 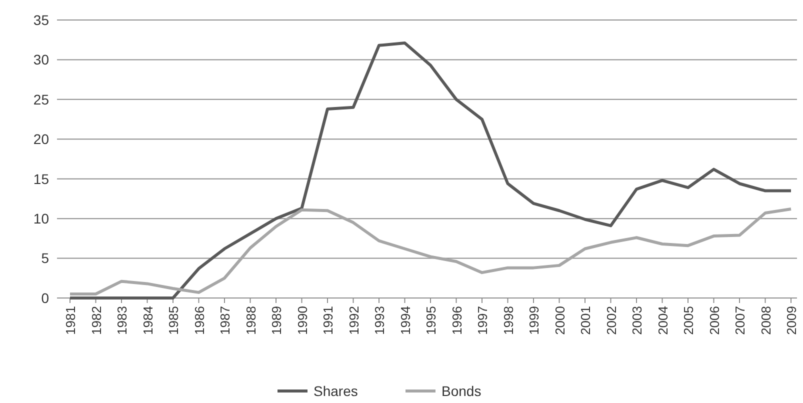 I want to click on x-tick-label: 2007, so click(x=740, y=320).